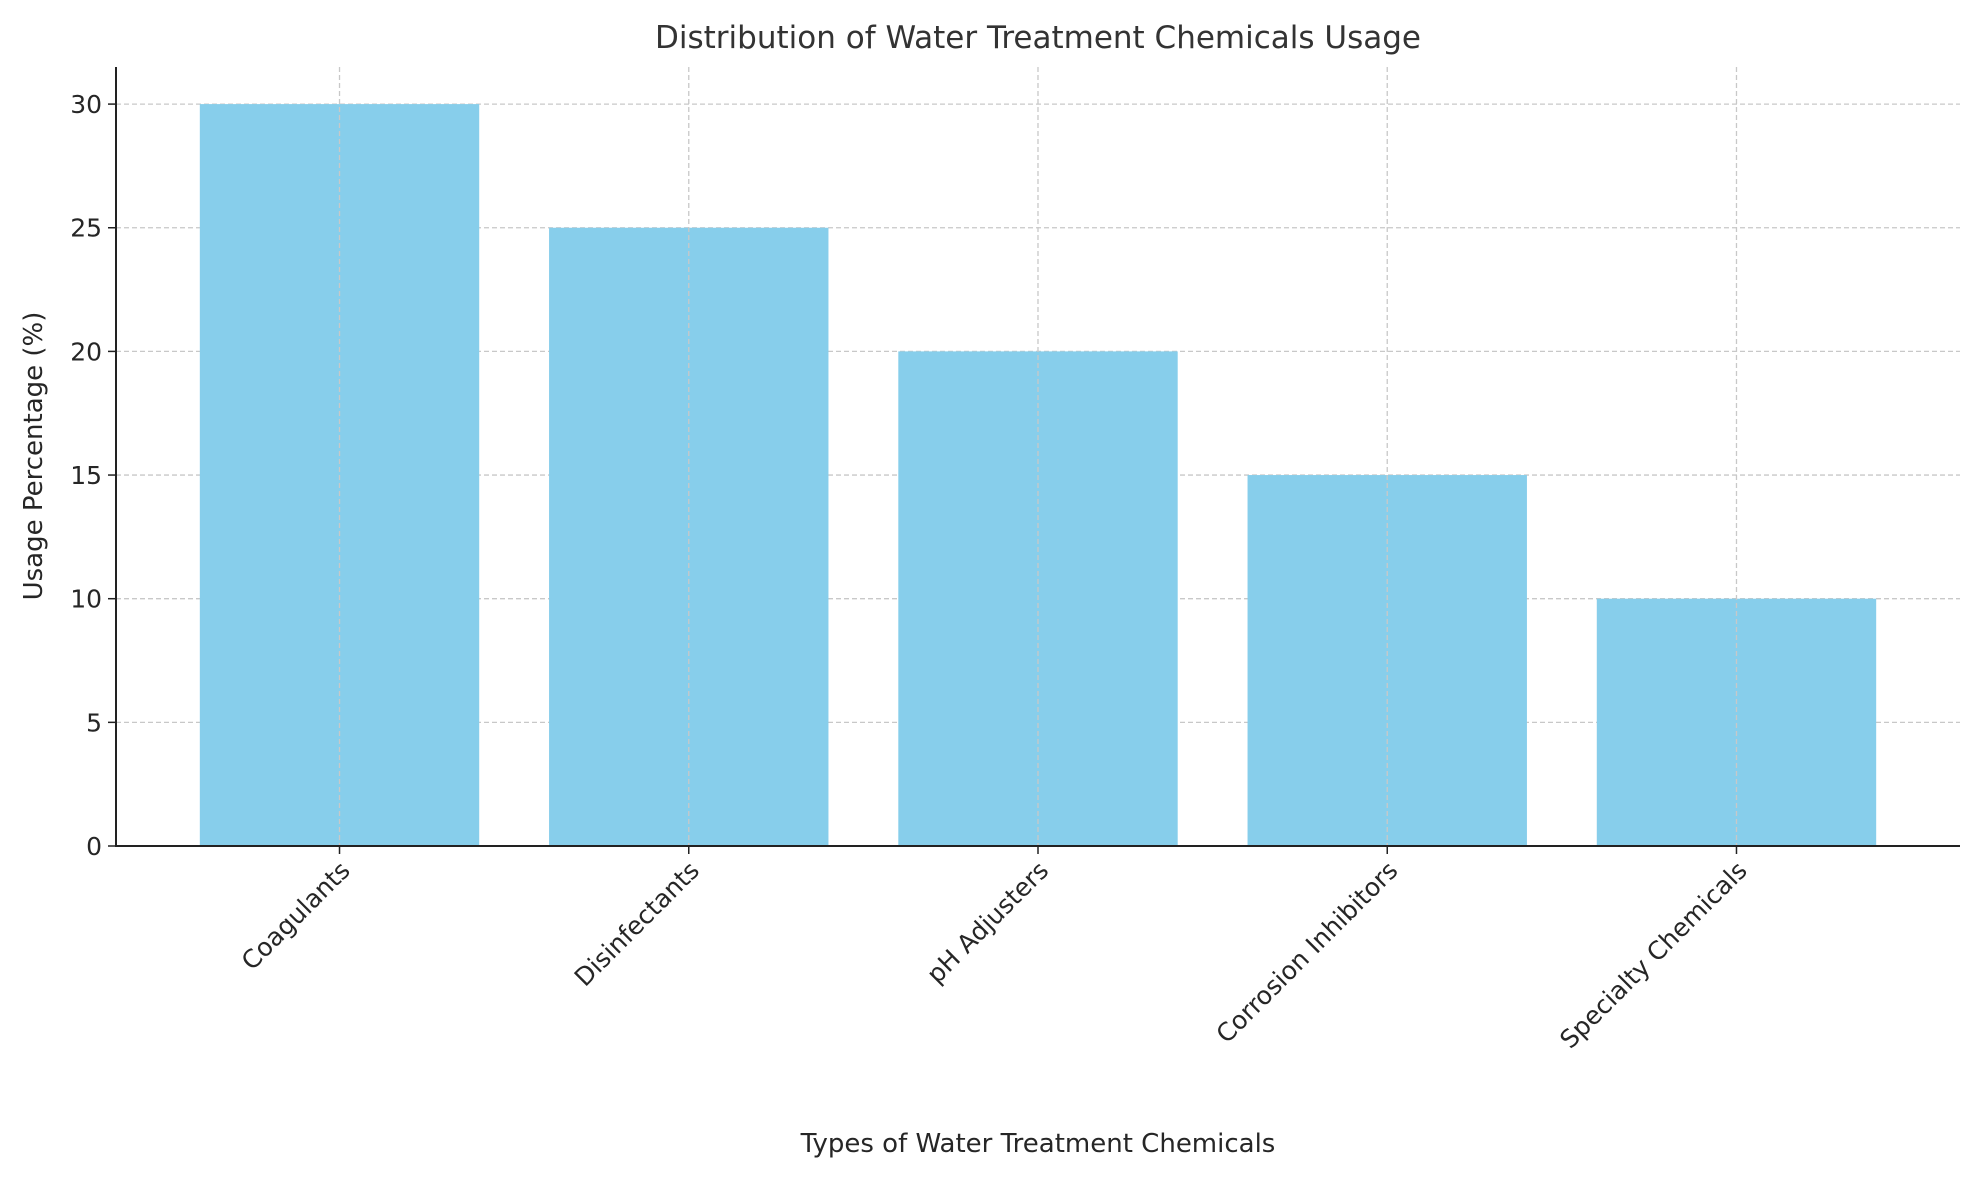 This screenshot has width=1979, height=1180. Describe the element at coordinates (637, 924) in the screenshot. I see `x-tick-label: Disinfectants` at that location.